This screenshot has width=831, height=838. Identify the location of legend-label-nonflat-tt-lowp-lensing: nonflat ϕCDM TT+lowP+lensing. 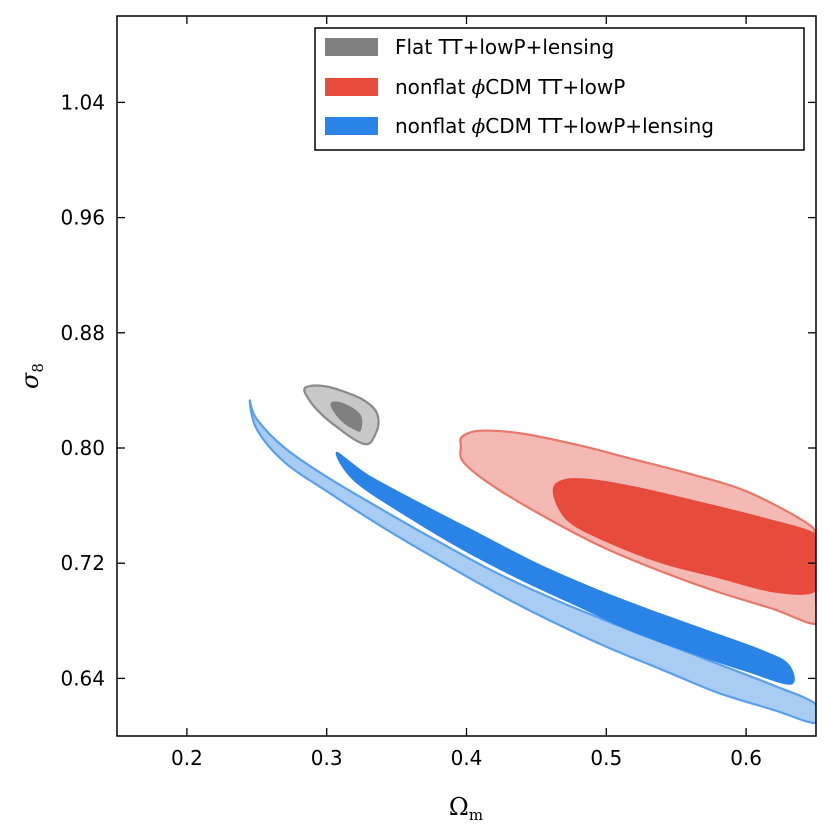
(554, 126).